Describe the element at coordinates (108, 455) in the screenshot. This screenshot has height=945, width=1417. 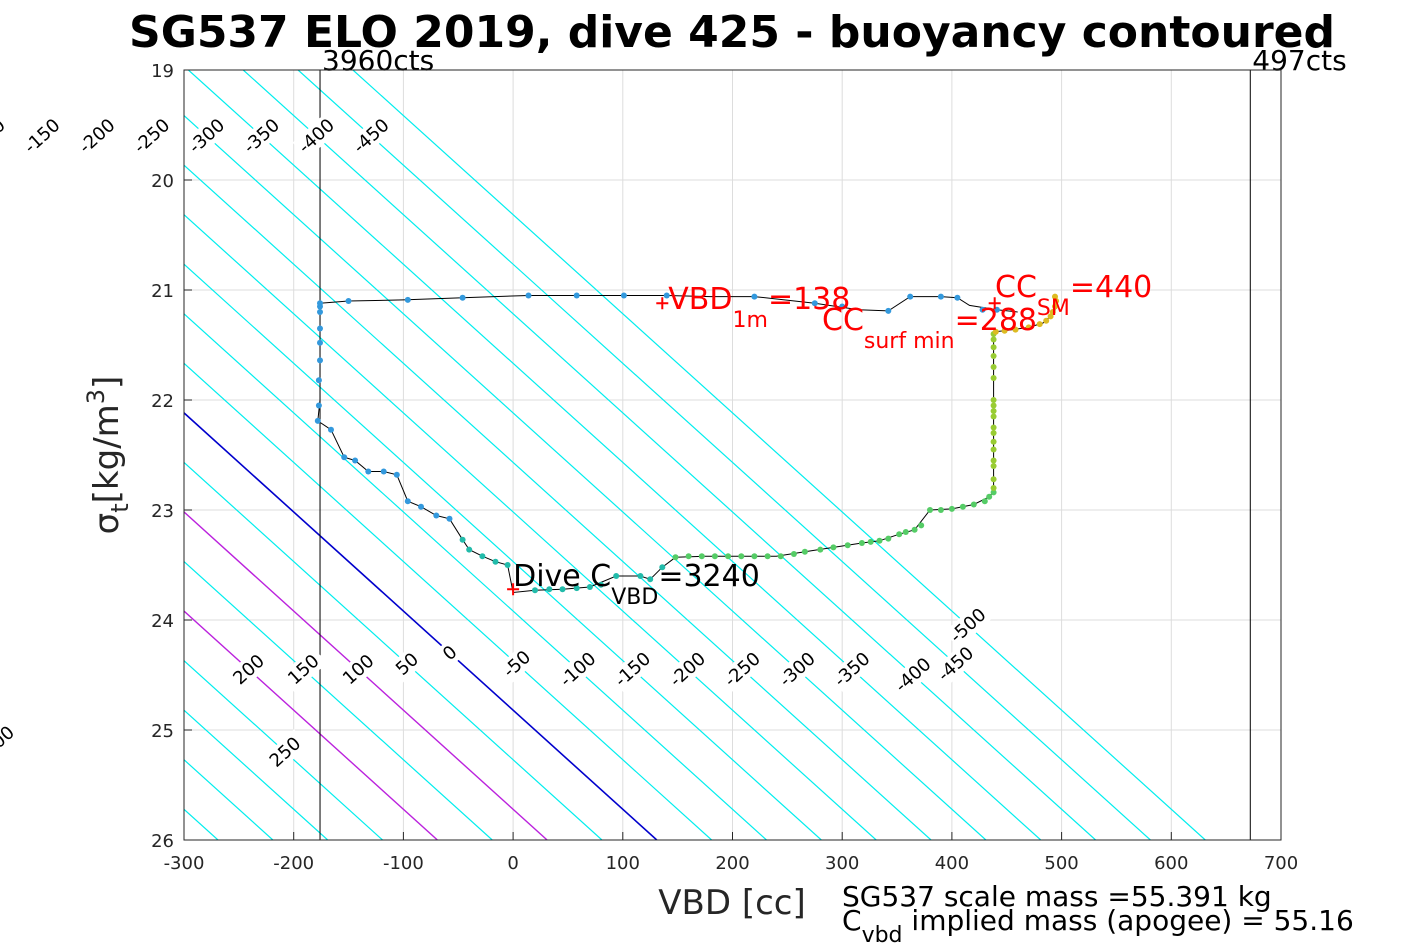
I see `y-axis-label: σt[kg/m3]` at that location.